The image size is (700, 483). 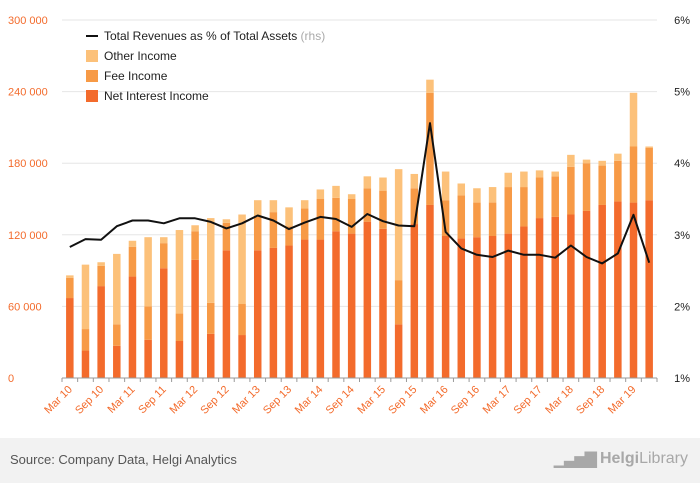 I want to click on x-tick-label: Sep 18, so click(x=590, y=400).